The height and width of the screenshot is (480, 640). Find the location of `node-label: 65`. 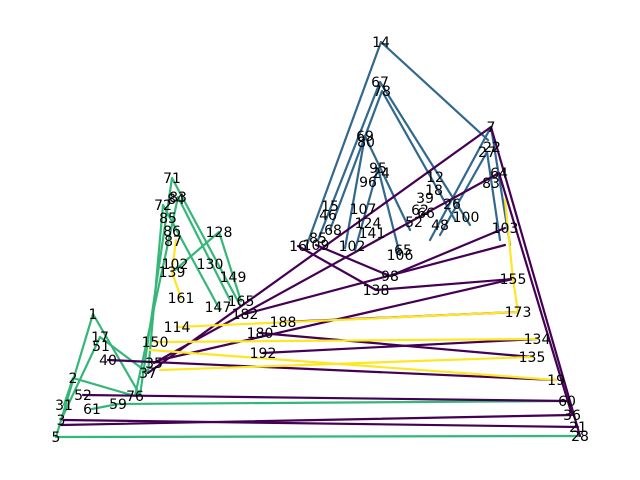

node-label: 65 is located at coordinates (403, 251).